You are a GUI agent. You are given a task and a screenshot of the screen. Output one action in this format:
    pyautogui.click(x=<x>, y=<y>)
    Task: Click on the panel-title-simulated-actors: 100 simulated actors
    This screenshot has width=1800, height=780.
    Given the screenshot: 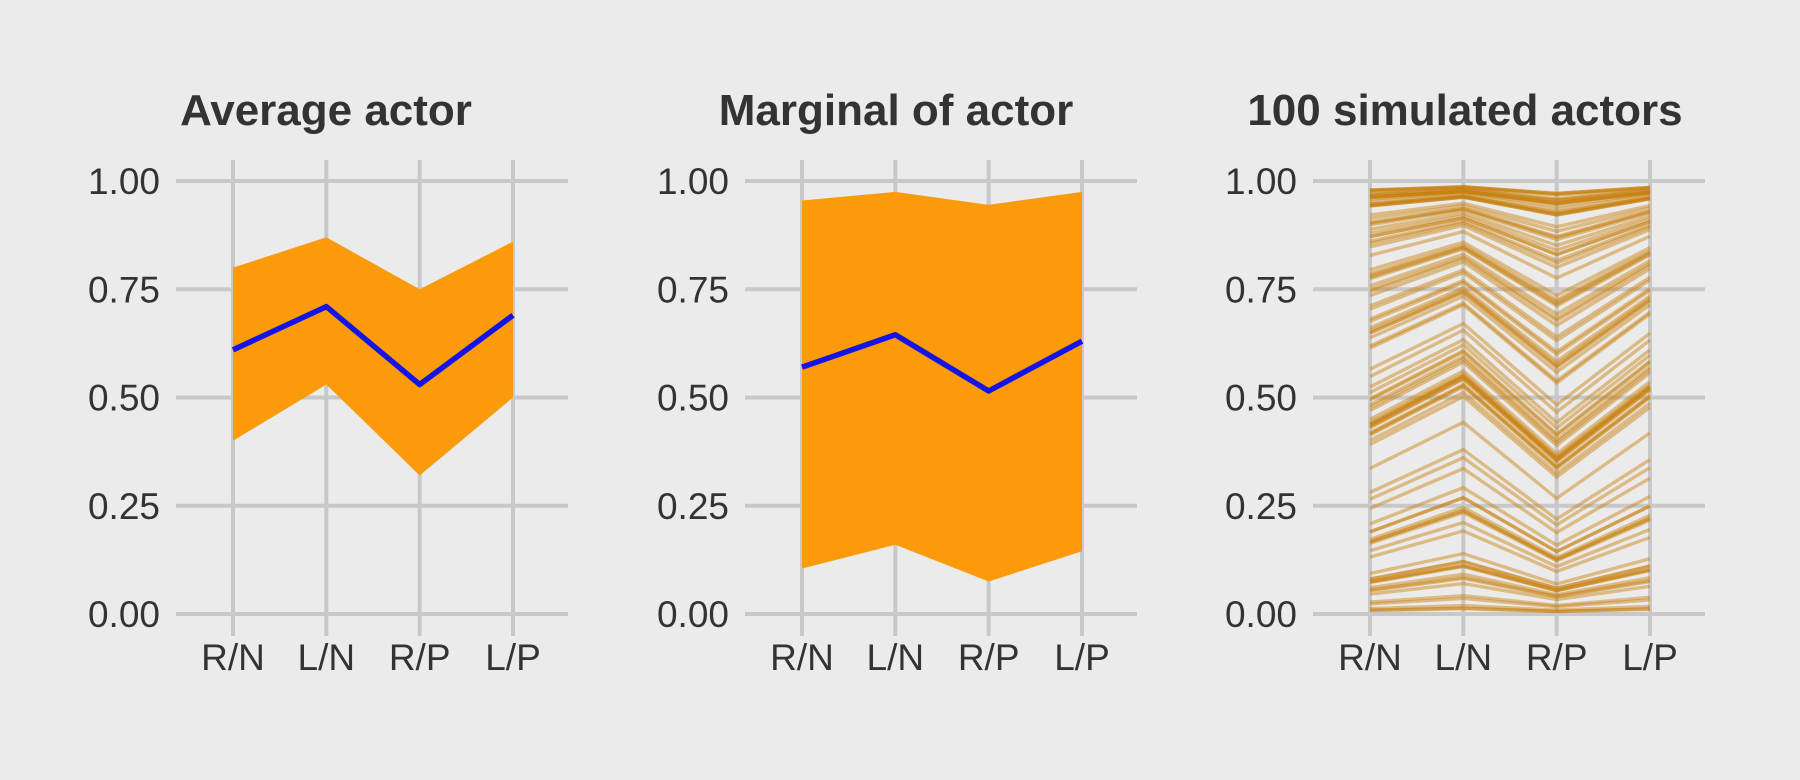 What is the action you would take?
    pyautogui.click(x=1465, y=110)
    